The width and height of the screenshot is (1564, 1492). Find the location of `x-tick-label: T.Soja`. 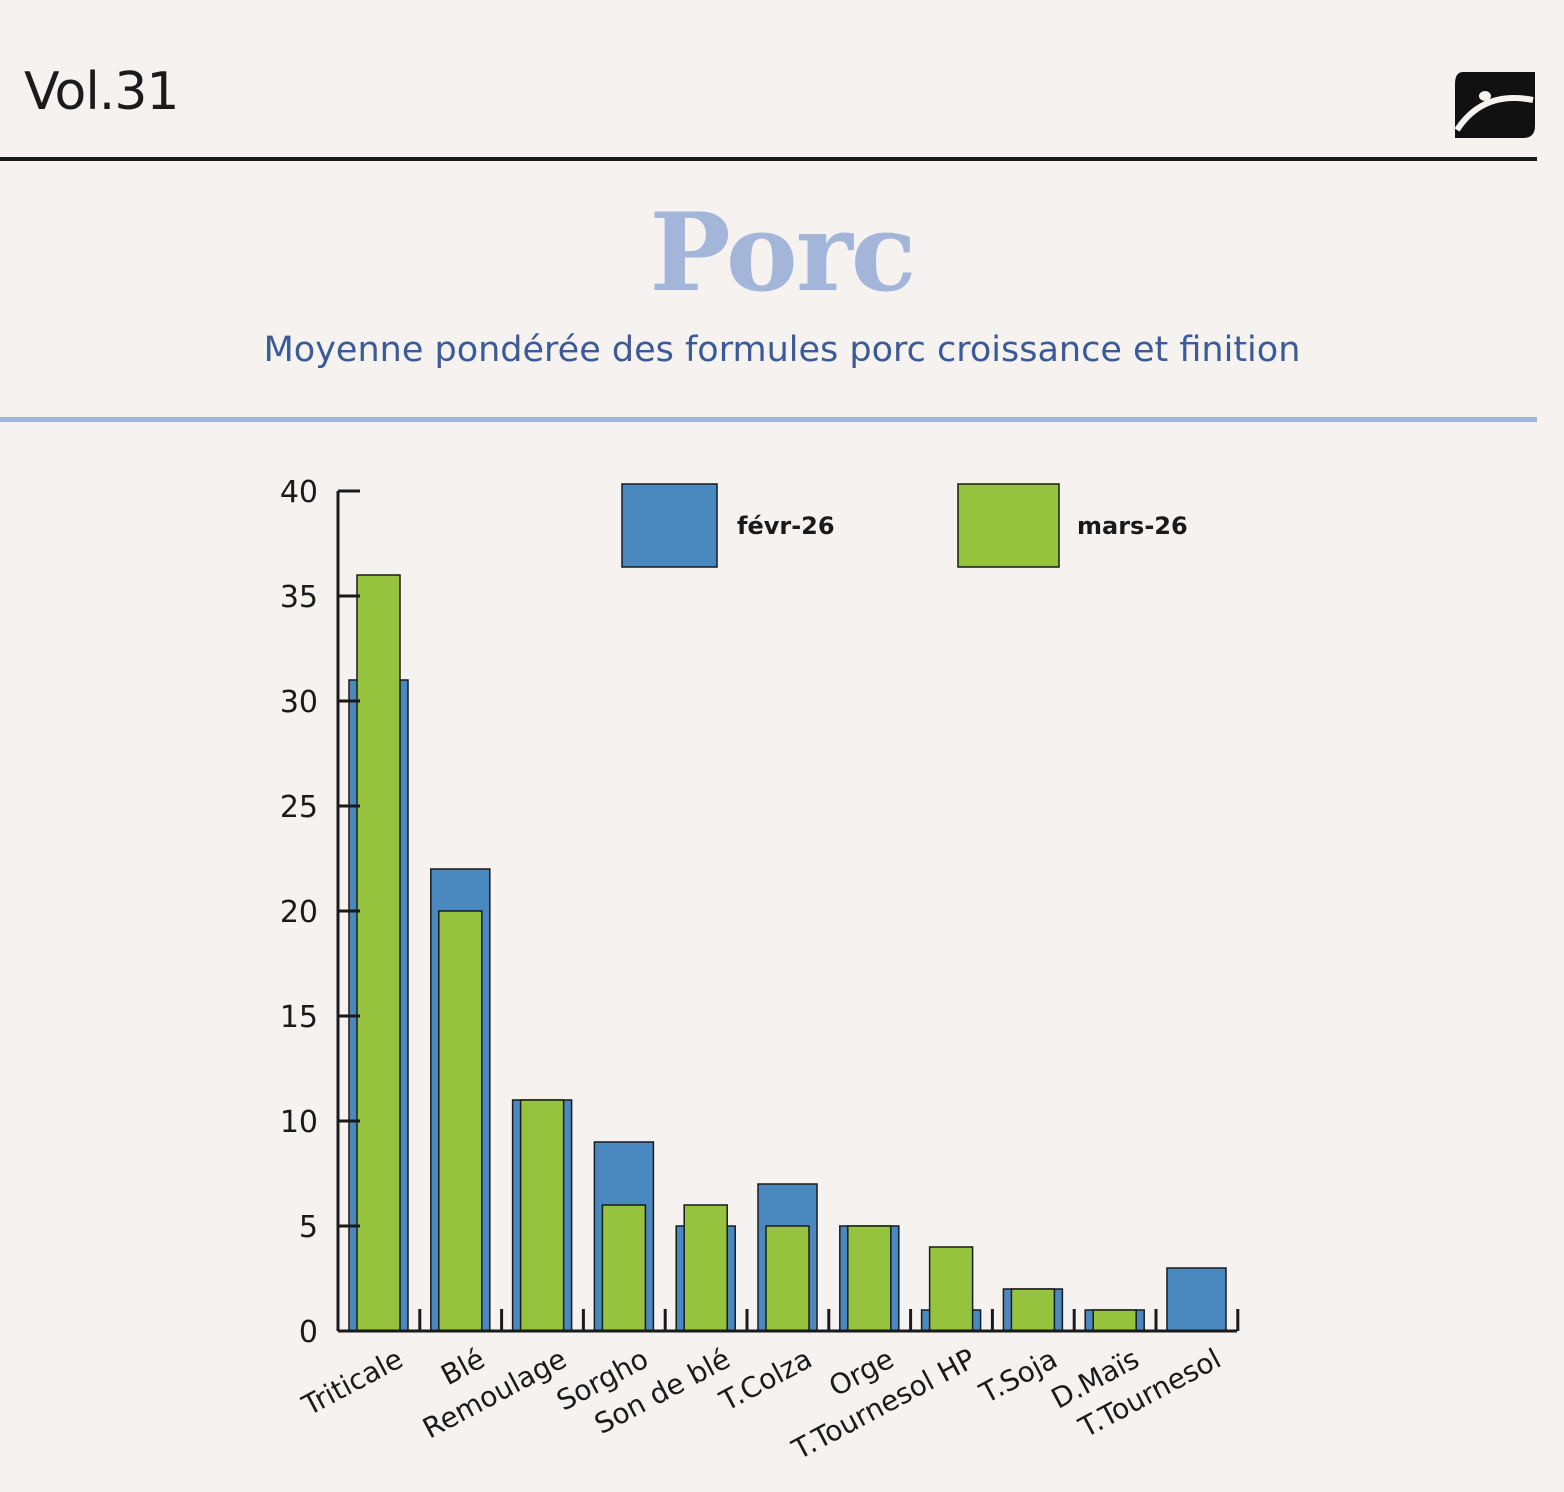

x-tick-label: T.Soja is located at coordinates (1017, 1376).